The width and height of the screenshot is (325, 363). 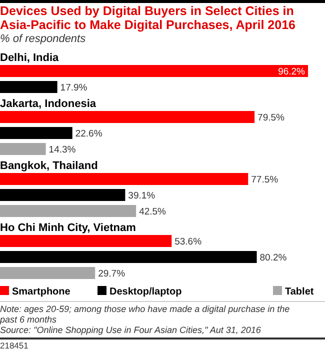 What do you see at coordinates (274, 258) in the screenshot?
I see `data-label: 80.2%` at bounding box center [274, 258].